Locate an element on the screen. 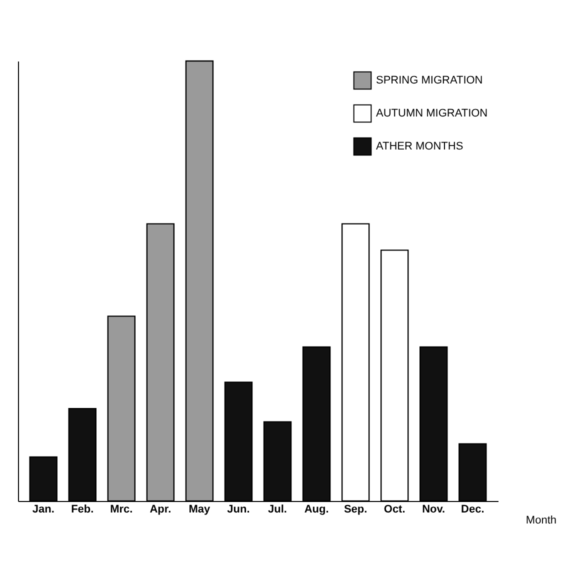 The width and height of the screenshot is (570, 567). x-tick-label: Jul. is located at coordinates (277, 510).